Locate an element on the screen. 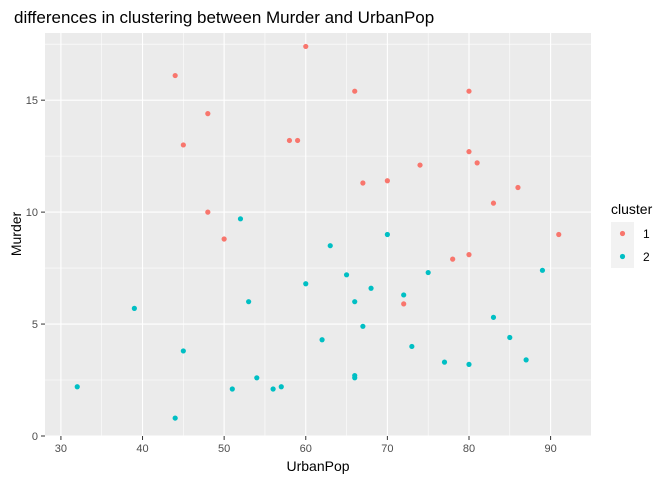 Image resolution: width=672 pixels, height=480 pixels. x-axis-ticks: 30 40 50 60 70 80 90 is located at coordinates (306, 445).